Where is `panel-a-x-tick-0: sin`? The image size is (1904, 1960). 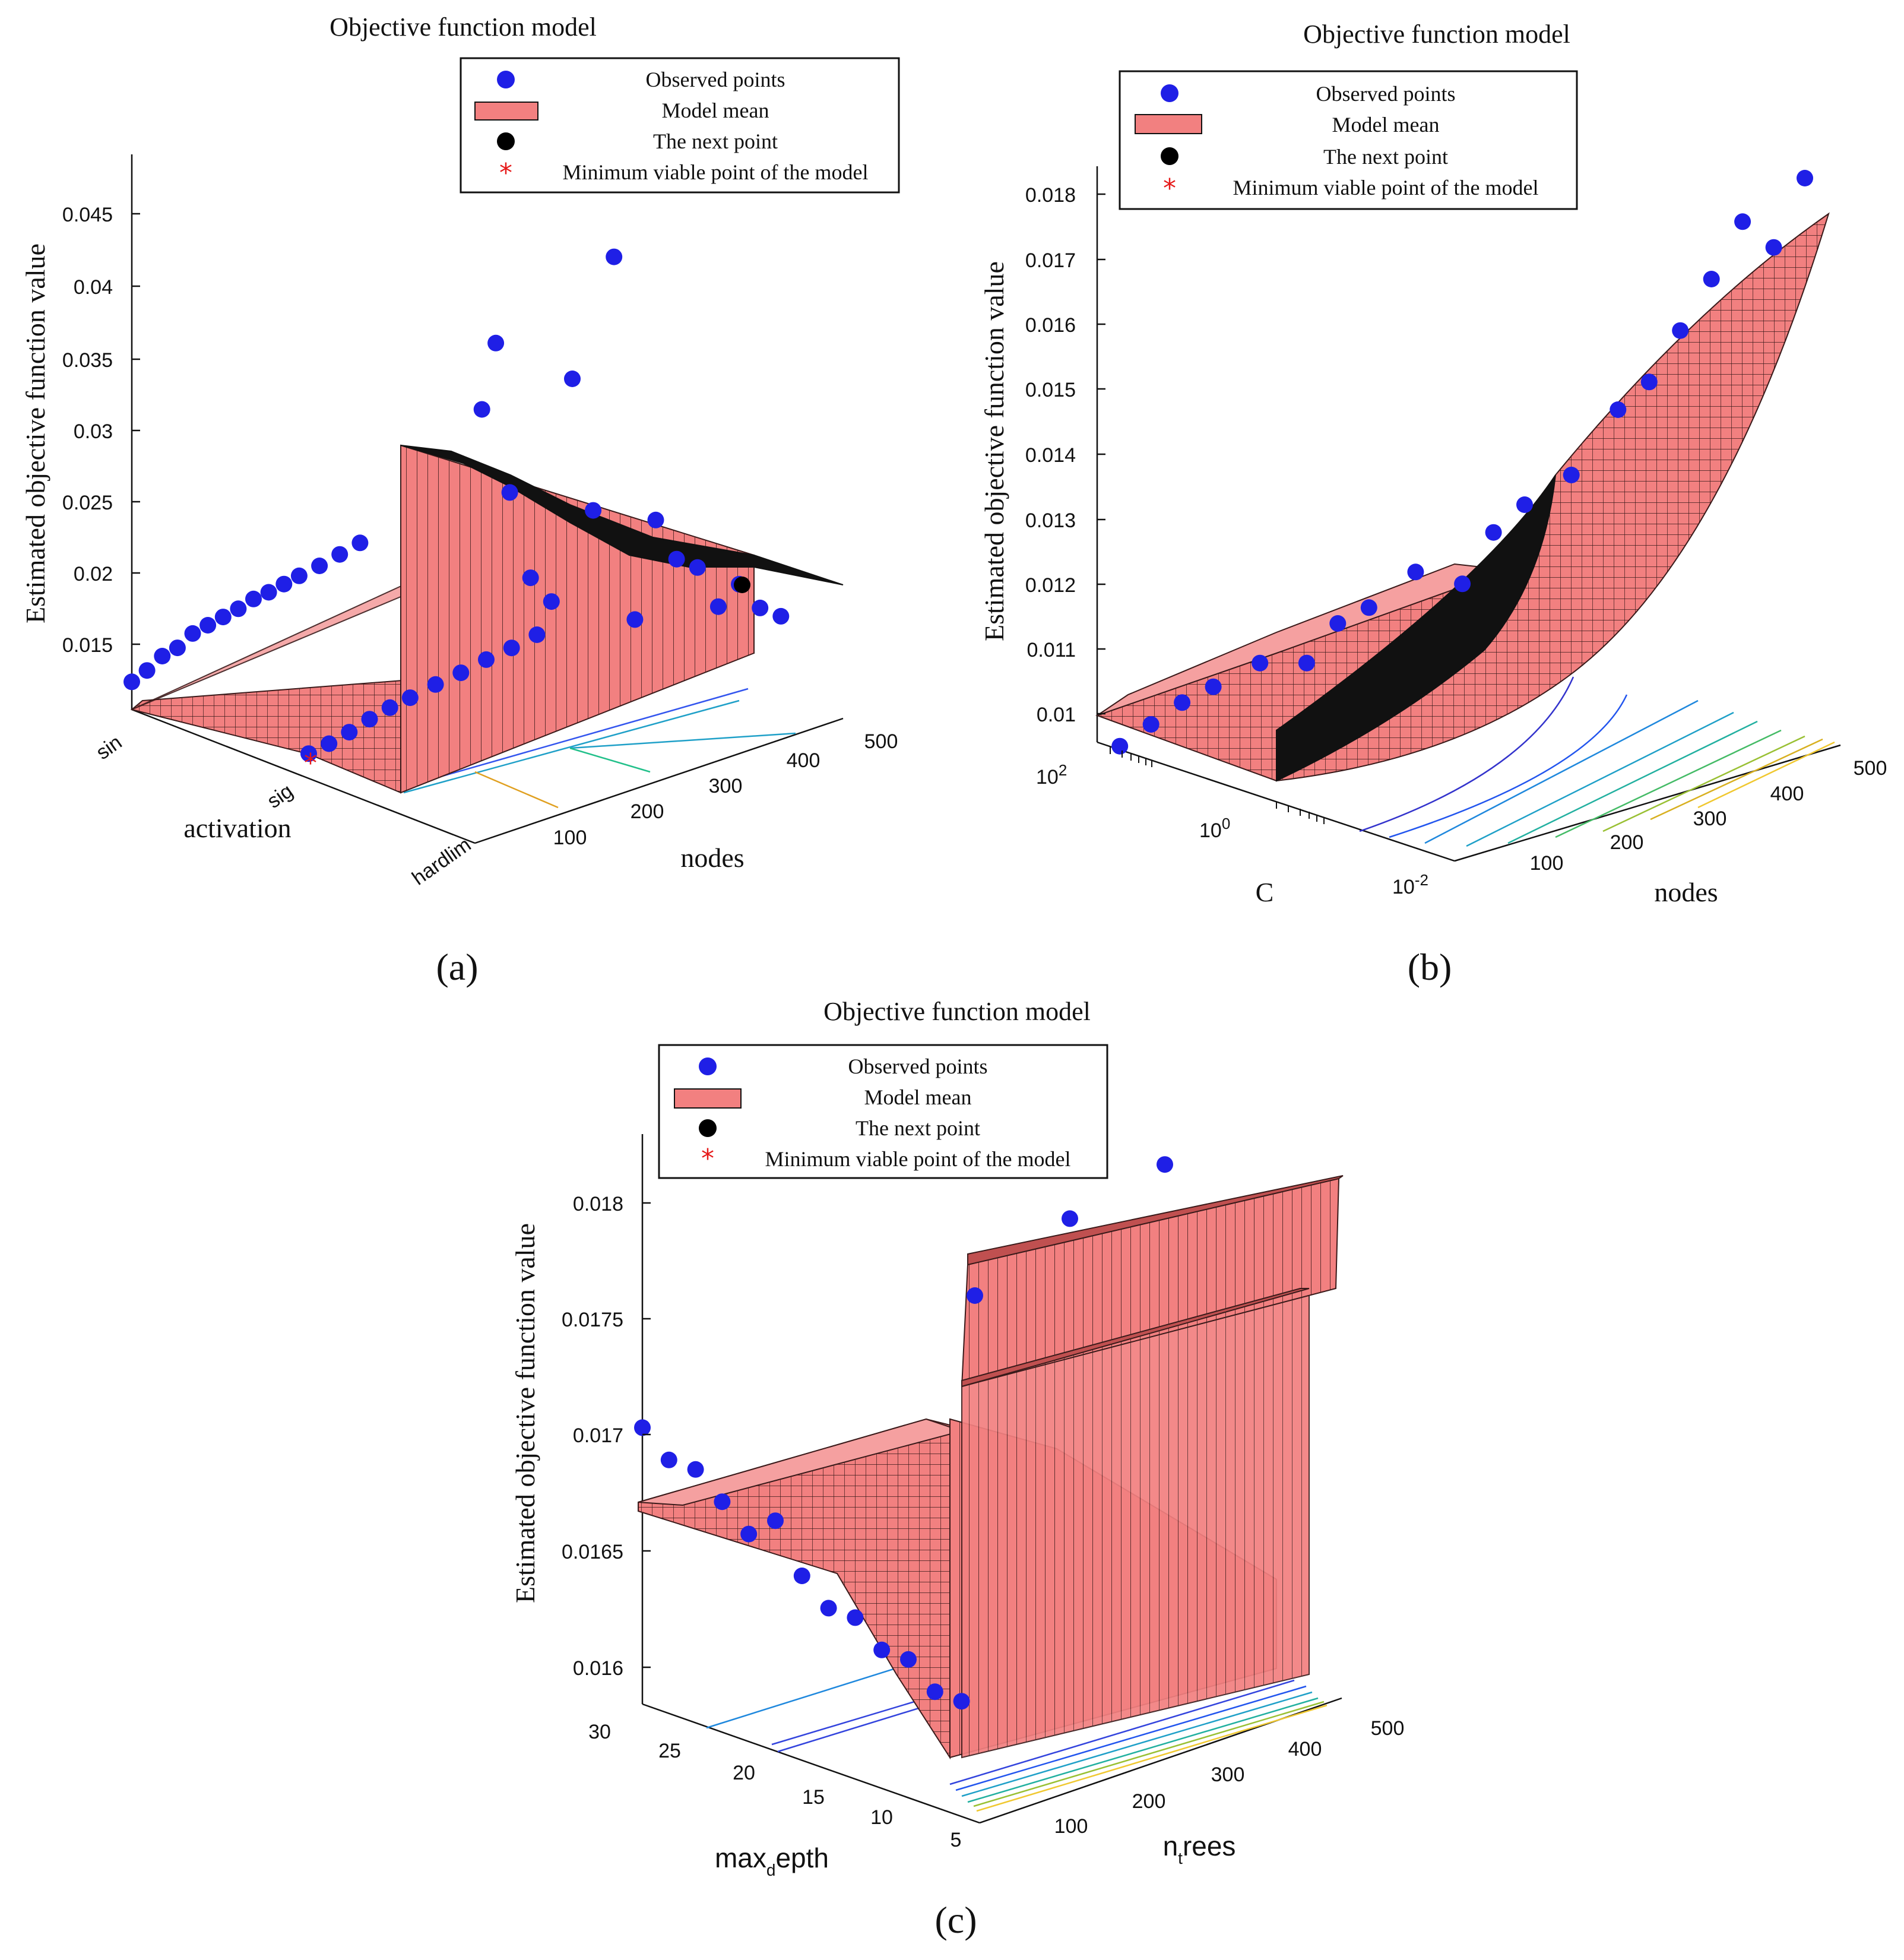
panel-a-x-tick-0: sin is located at coordinates (109, 748).